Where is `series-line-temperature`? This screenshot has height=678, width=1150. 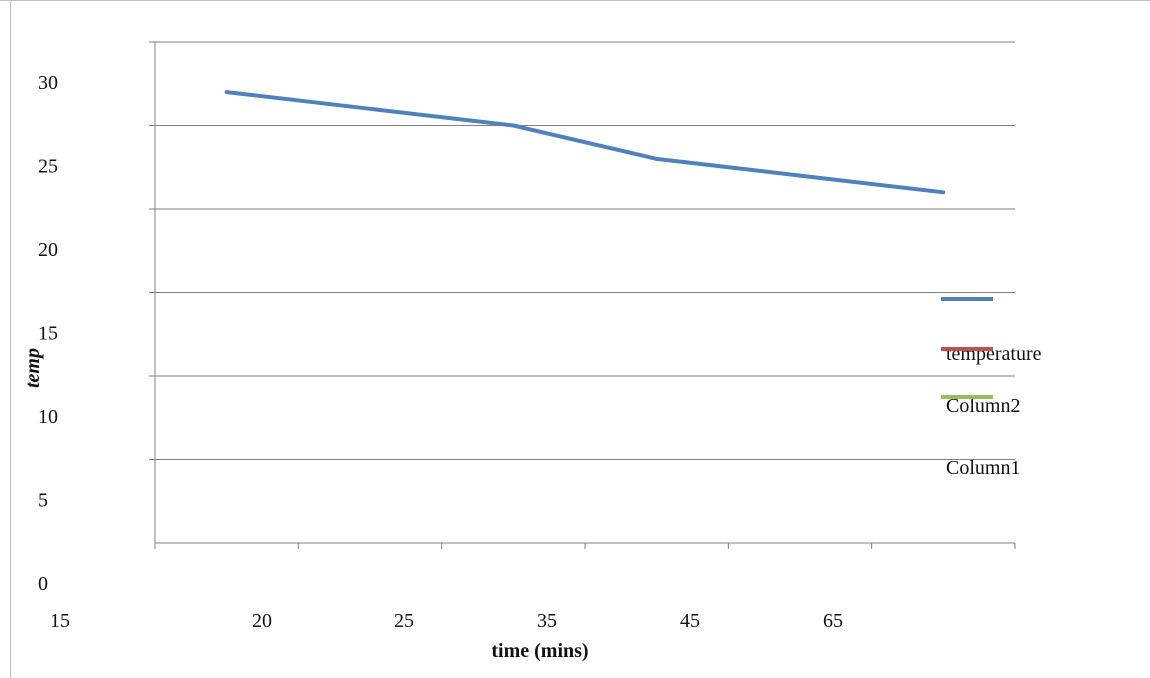 series-line-temperature is located at coordinates (585, 142).